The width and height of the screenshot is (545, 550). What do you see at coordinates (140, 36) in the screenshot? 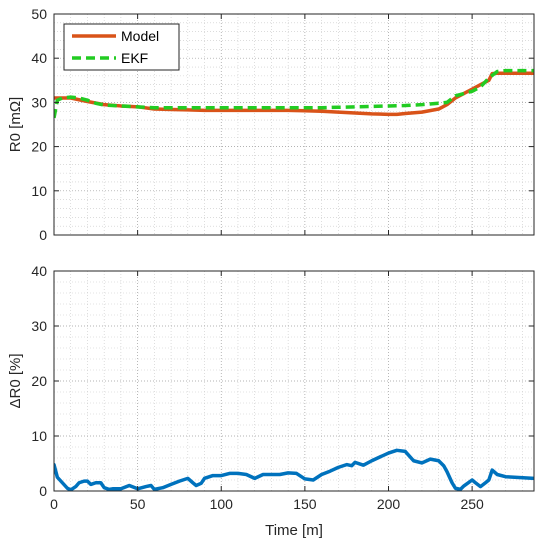
I see `legend-label-model: Model` at bounding box center [140, 36].